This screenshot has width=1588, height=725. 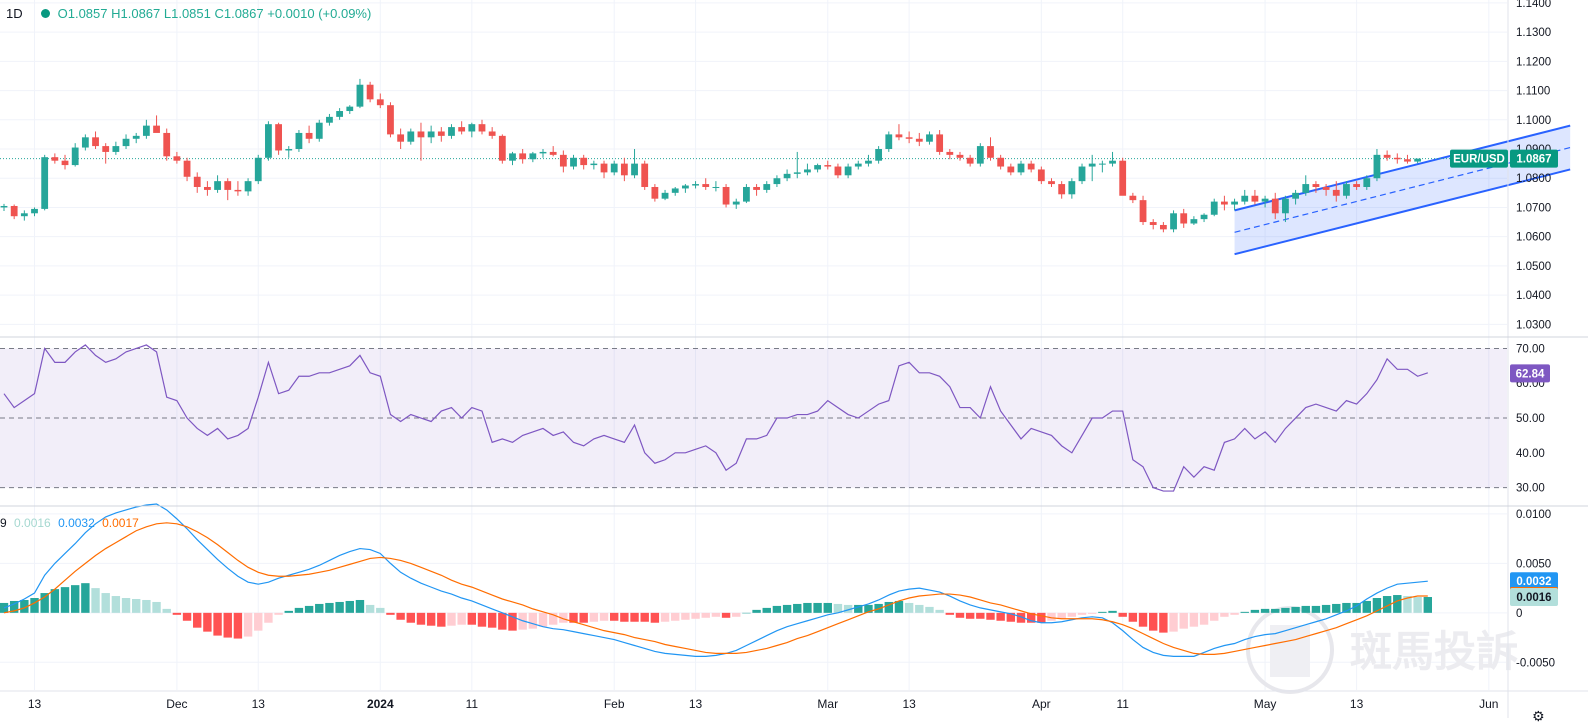 What do you see at coordinates (76, 523) in the screenshot?
I see `macd-legend-macd: 0.0032` at bounding box center [76, 523].